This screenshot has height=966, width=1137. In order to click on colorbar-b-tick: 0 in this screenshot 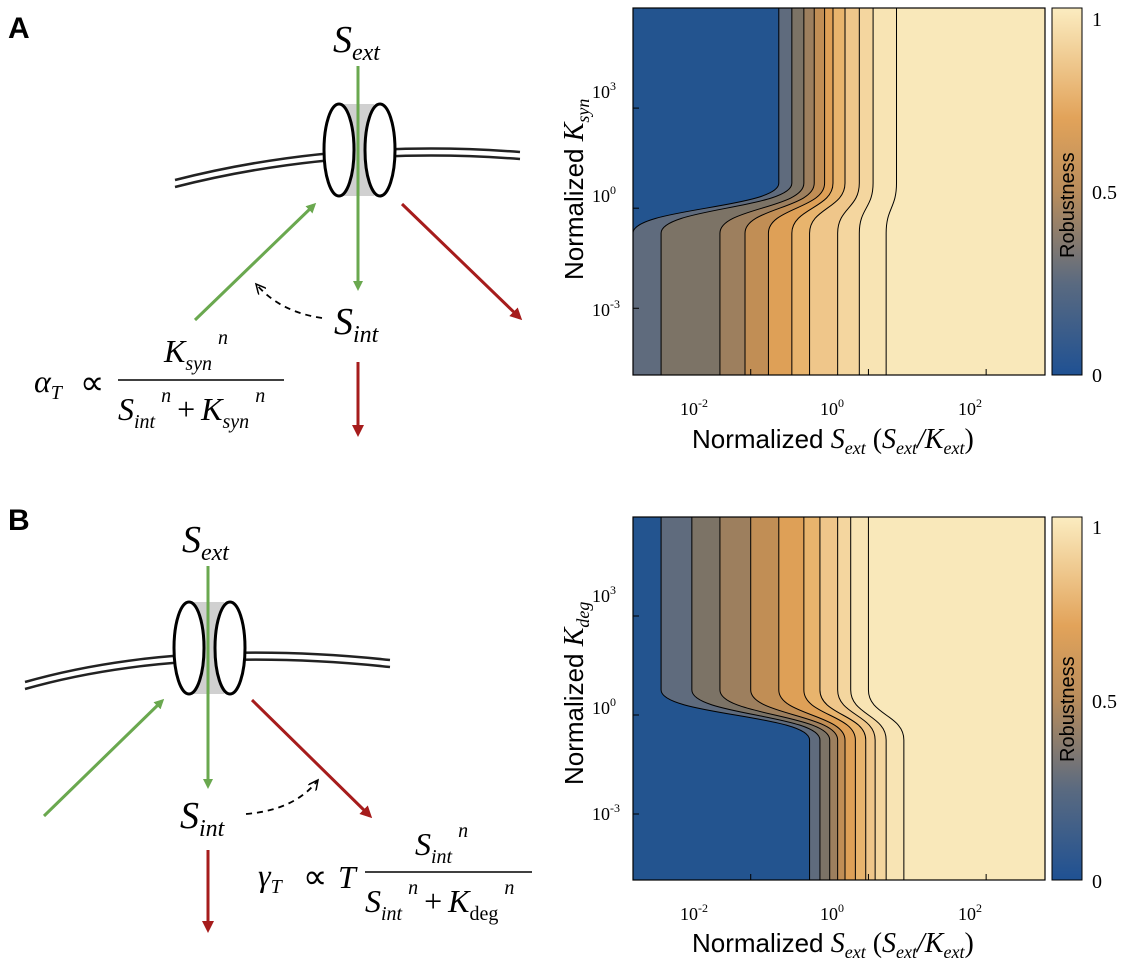, I will do `click(1097, 882)`.